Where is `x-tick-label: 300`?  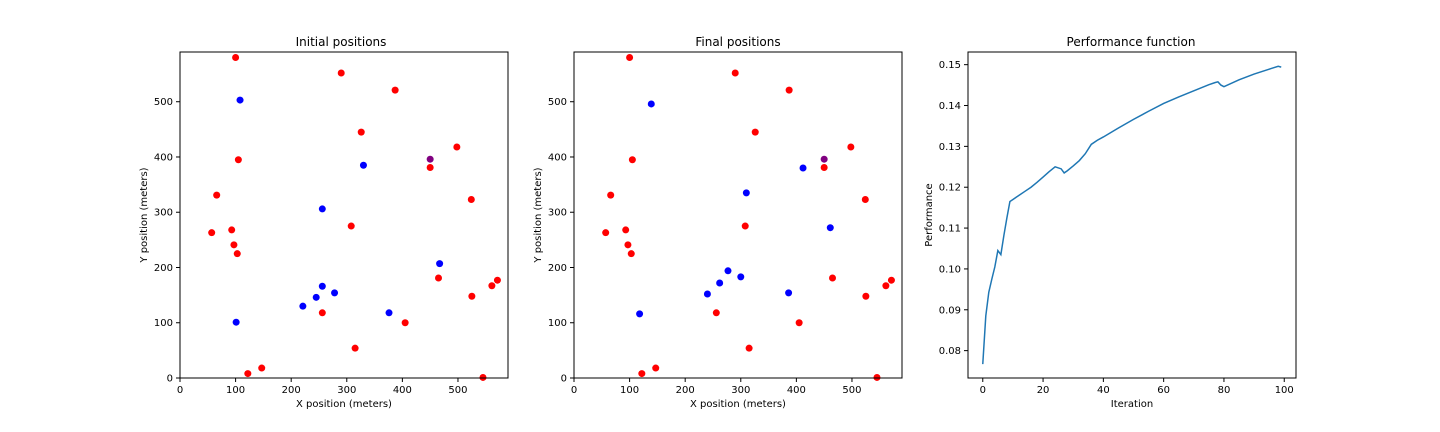 x-tick-label: 300 is located at coordinates (346, 390).